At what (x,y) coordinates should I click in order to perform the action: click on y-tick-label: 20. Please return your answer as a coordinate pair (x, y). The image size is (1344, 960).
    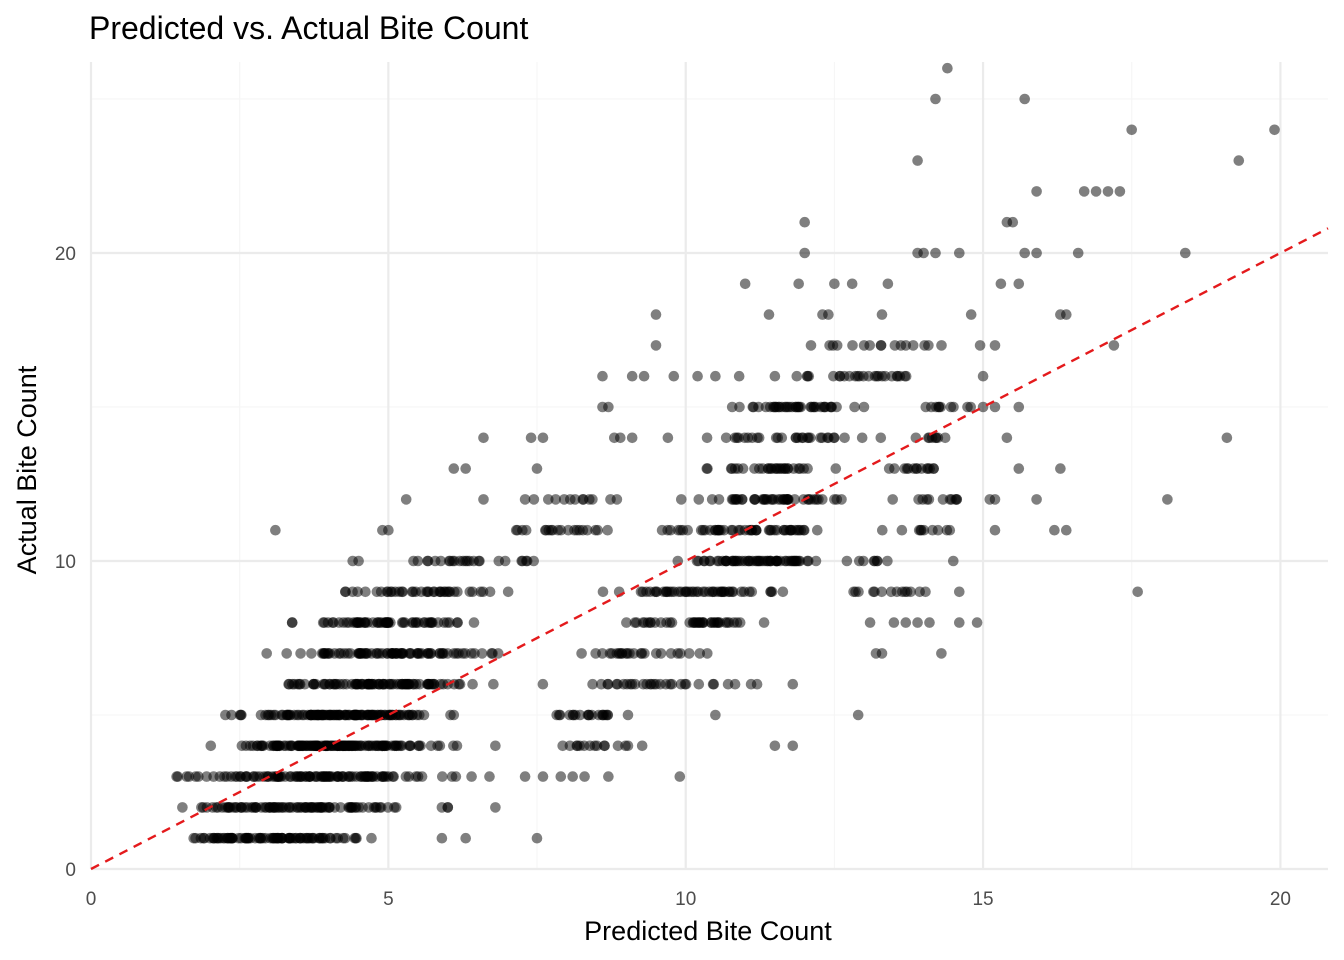
    Looking at the image, I should click on (65, 254).